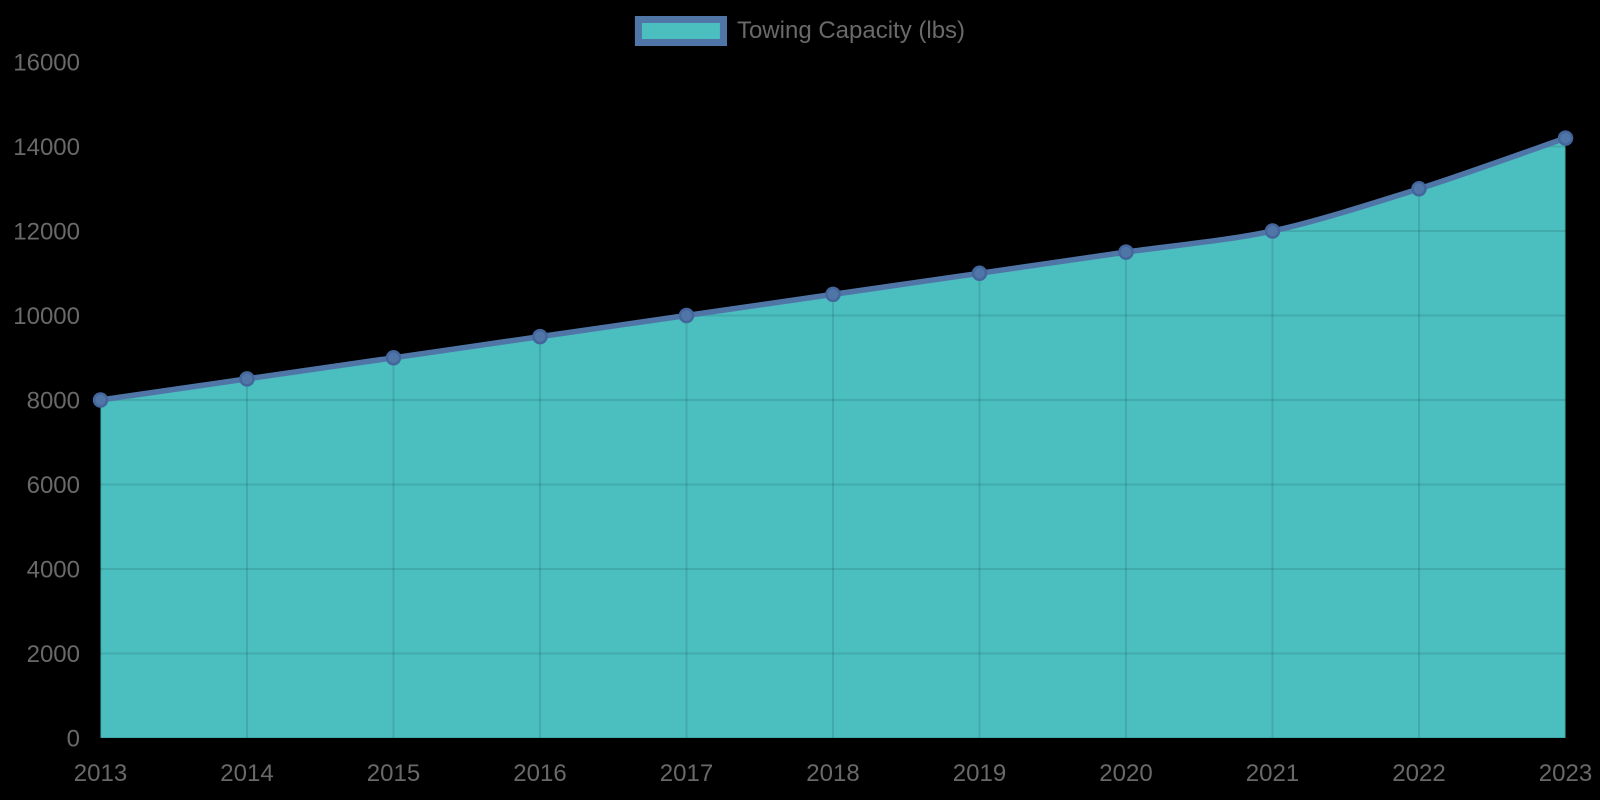 The height and width of the screenshot is (800, 1600). Describe the element at coordinates (393, 358) in the screenshot. I see `data-point-2015` at that location.